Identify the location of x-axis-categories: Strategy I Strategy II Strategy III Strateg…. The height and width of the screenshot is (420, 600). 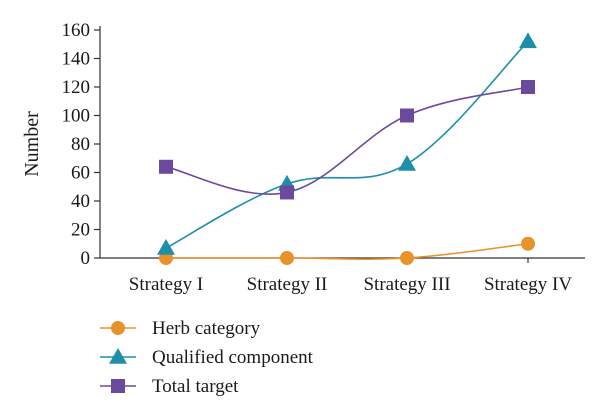
(350, 276).